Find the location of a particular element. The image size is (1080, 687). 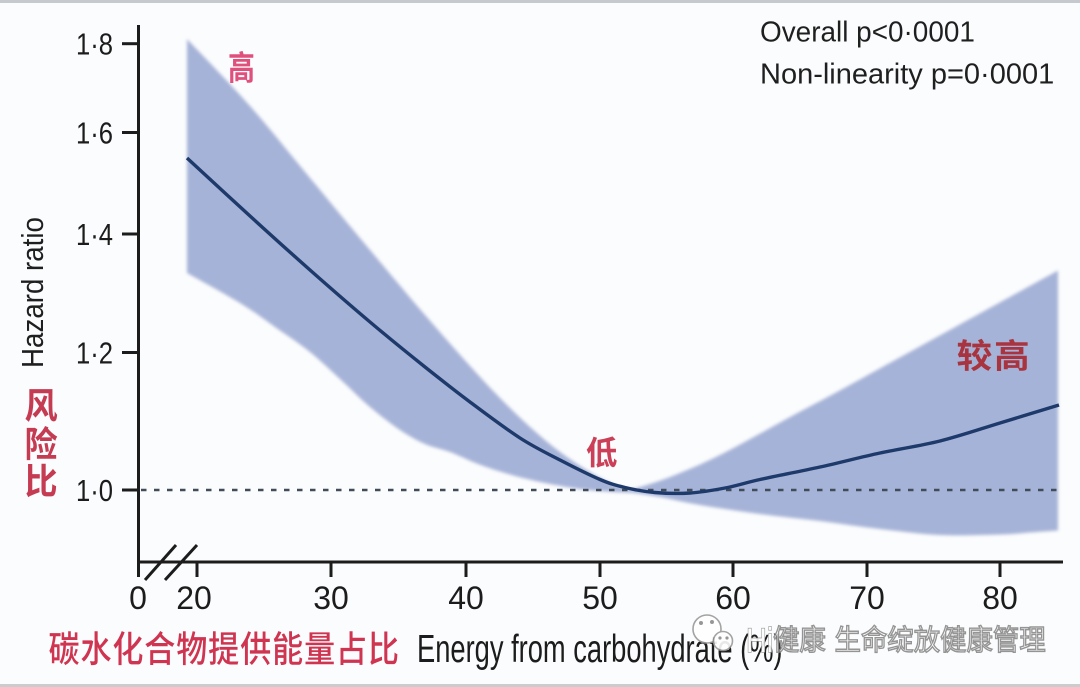

svg-text: 20 is located at coordinates (194, 598).